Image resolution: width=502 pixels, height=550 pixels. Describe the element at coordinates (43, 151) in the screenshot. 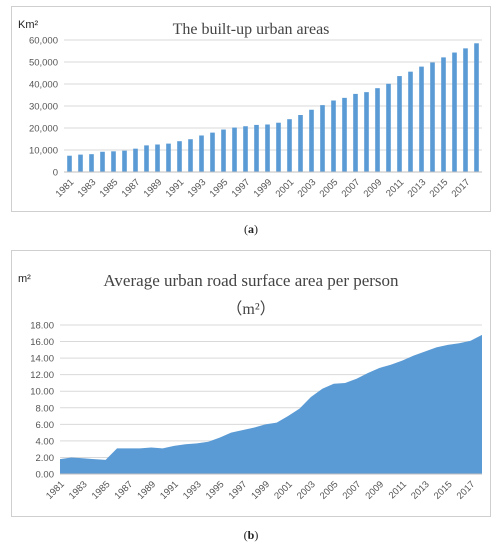

I see `y-tick-label: 10,000` at that location.